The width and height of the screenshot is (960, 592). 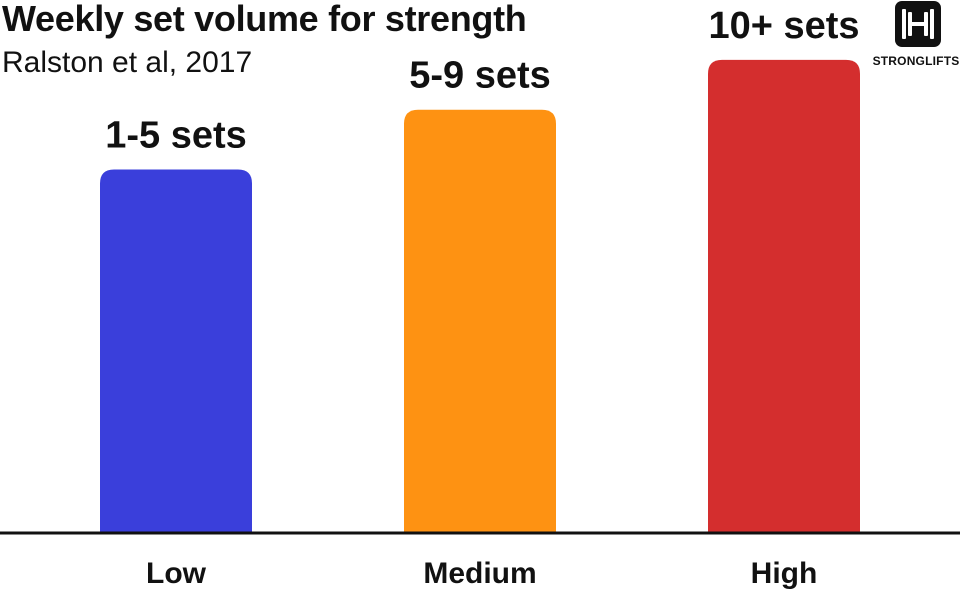 I want to click on bar-medium, so click(x=480, y=321).